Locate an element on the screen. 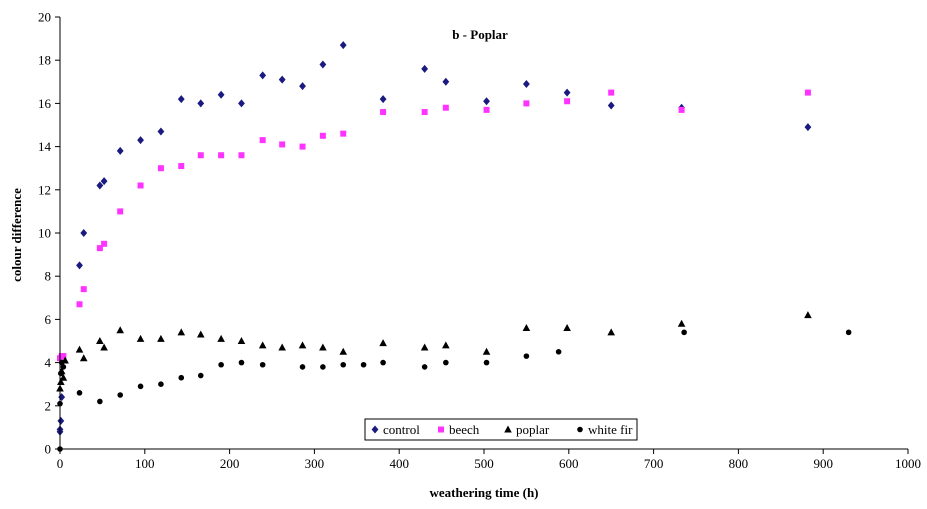 The height and width of the screenshot is (509, 927). x-tick-label: 100 is located at coordinates (145, 463).